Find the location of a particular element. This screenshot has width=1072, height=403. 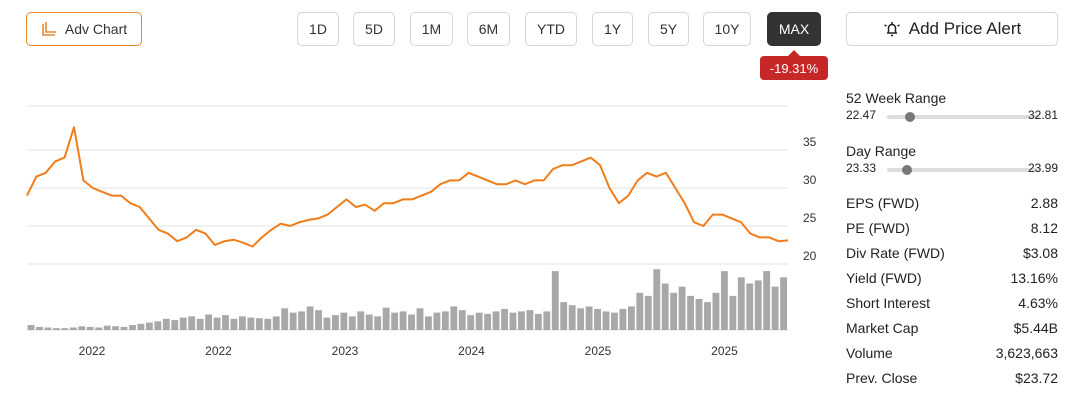

range-scale: 22.47 32.81 is located at coordinates (952, 114).